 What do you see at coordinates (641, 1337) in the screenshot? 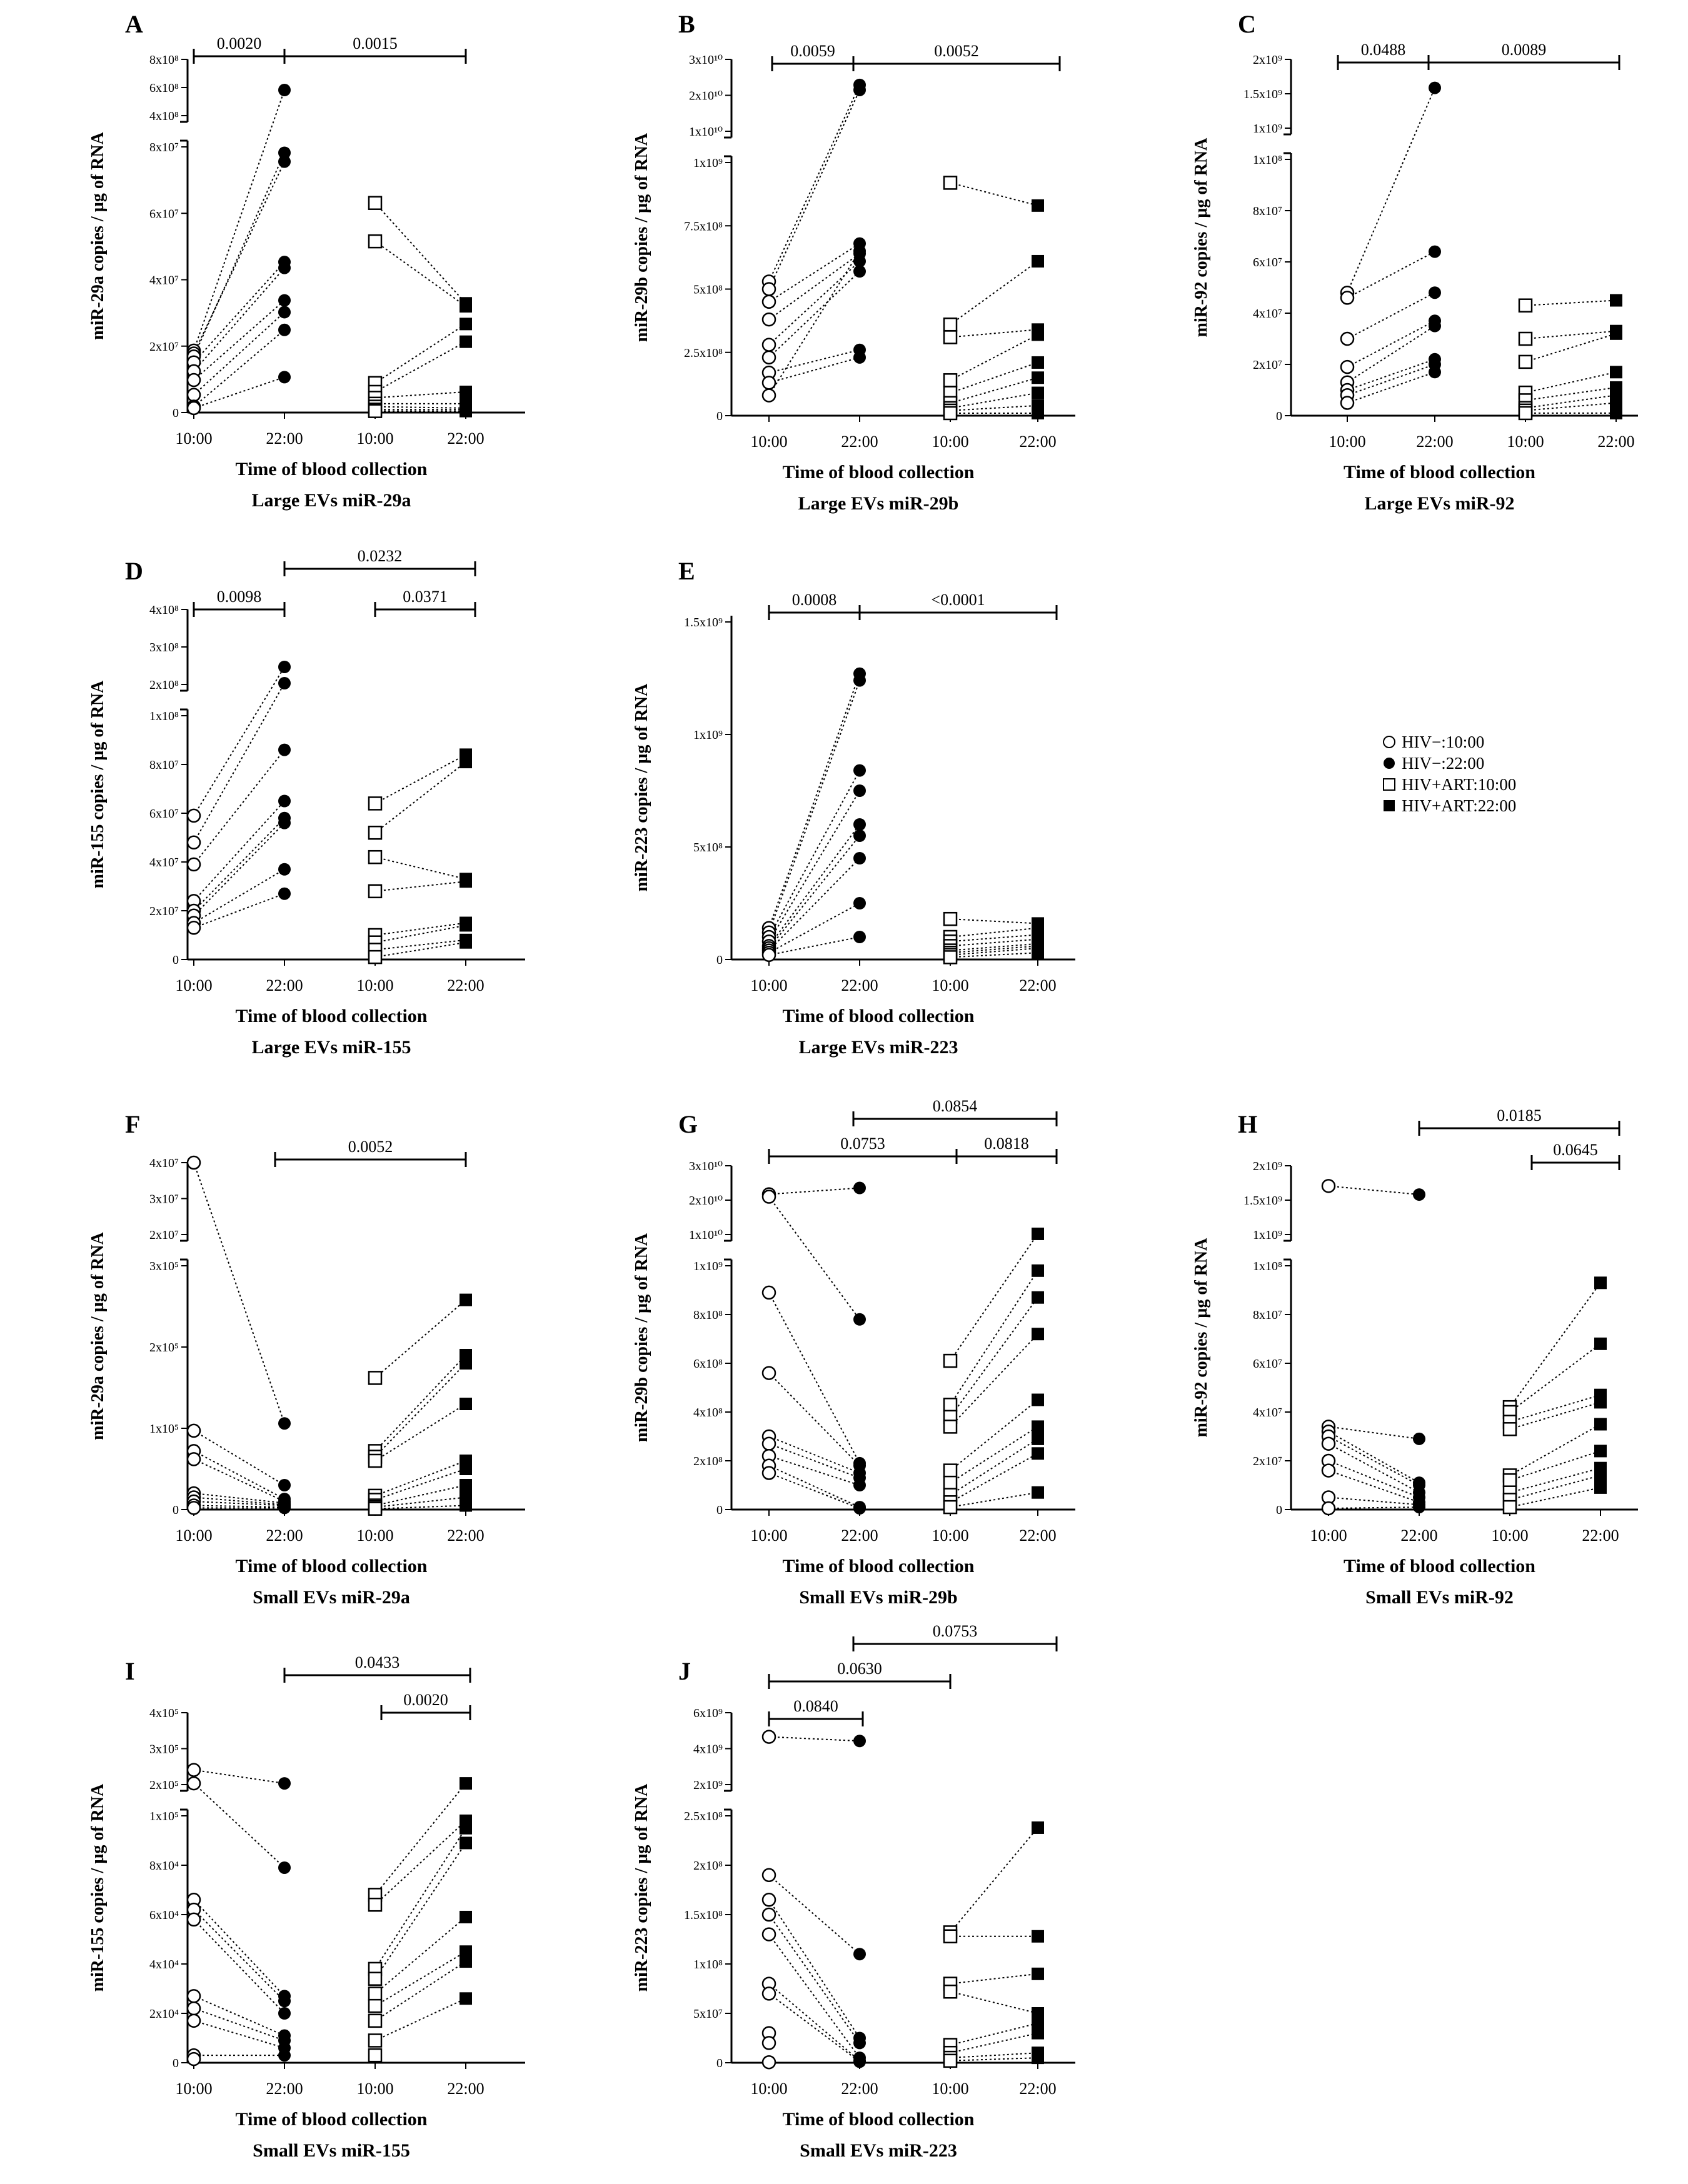
I see `y-axis-label: miR-29b copies / µg of RNA` at bounding box center [641, 1337].